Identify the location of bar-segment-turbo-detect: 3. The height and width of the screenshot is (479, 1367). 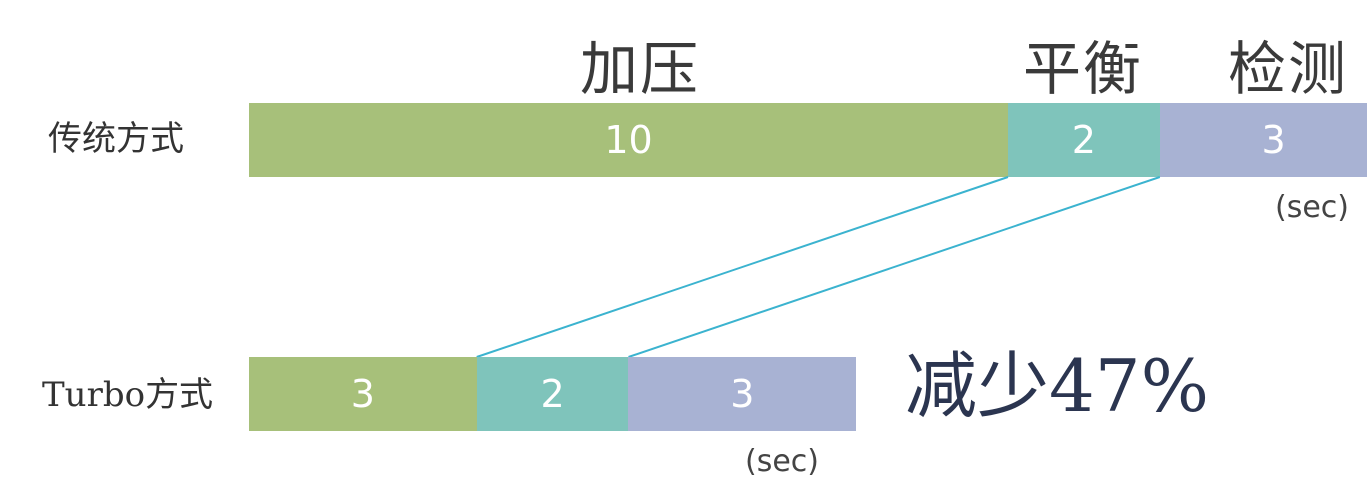
(742, 394).